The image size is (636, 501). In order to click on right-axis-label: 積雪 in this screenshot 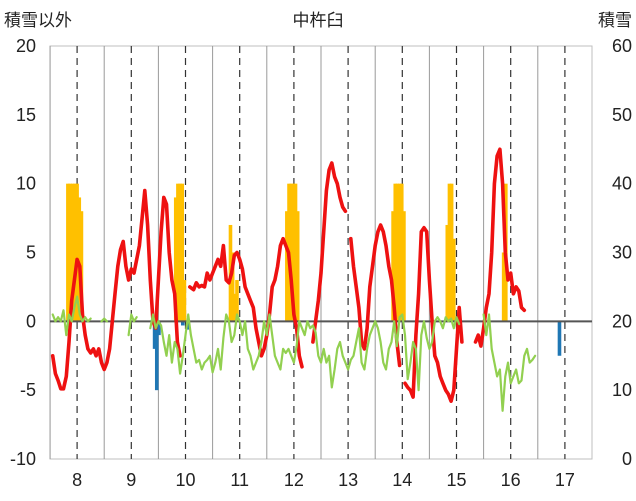, I will do `click(615, 21)`.